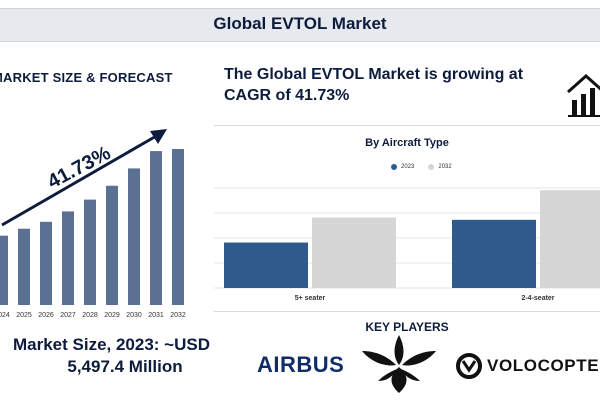 The height and width of the screenshot is (400, 600). I want to click on x-tick-label: 2024, so click(5, 315).